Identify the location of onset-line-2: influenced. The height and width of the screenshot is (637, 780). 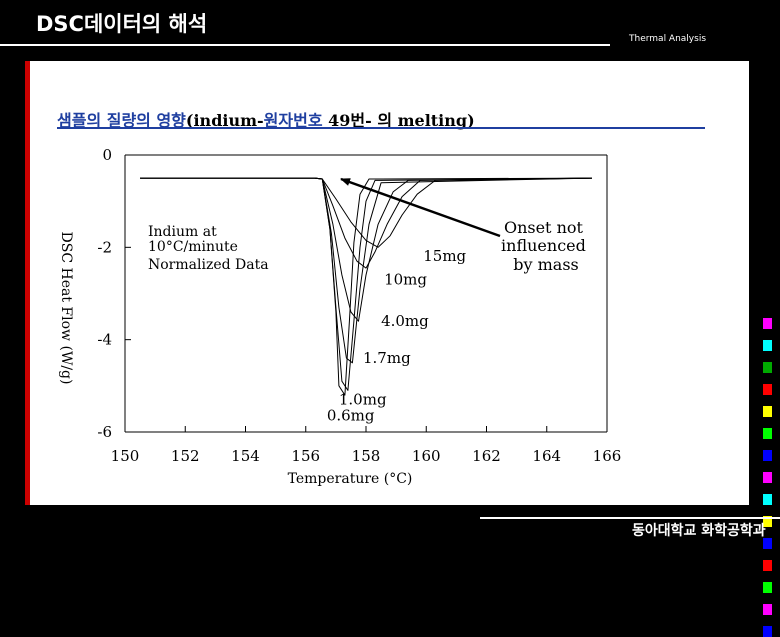
(543, 245).